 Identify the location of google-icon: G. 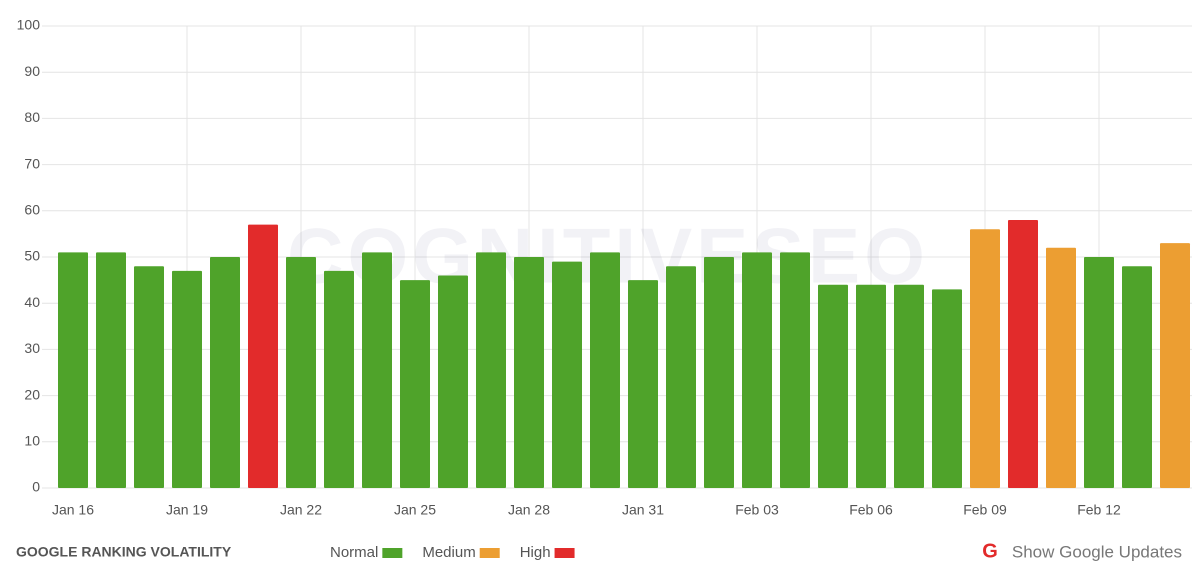
(990, 551).